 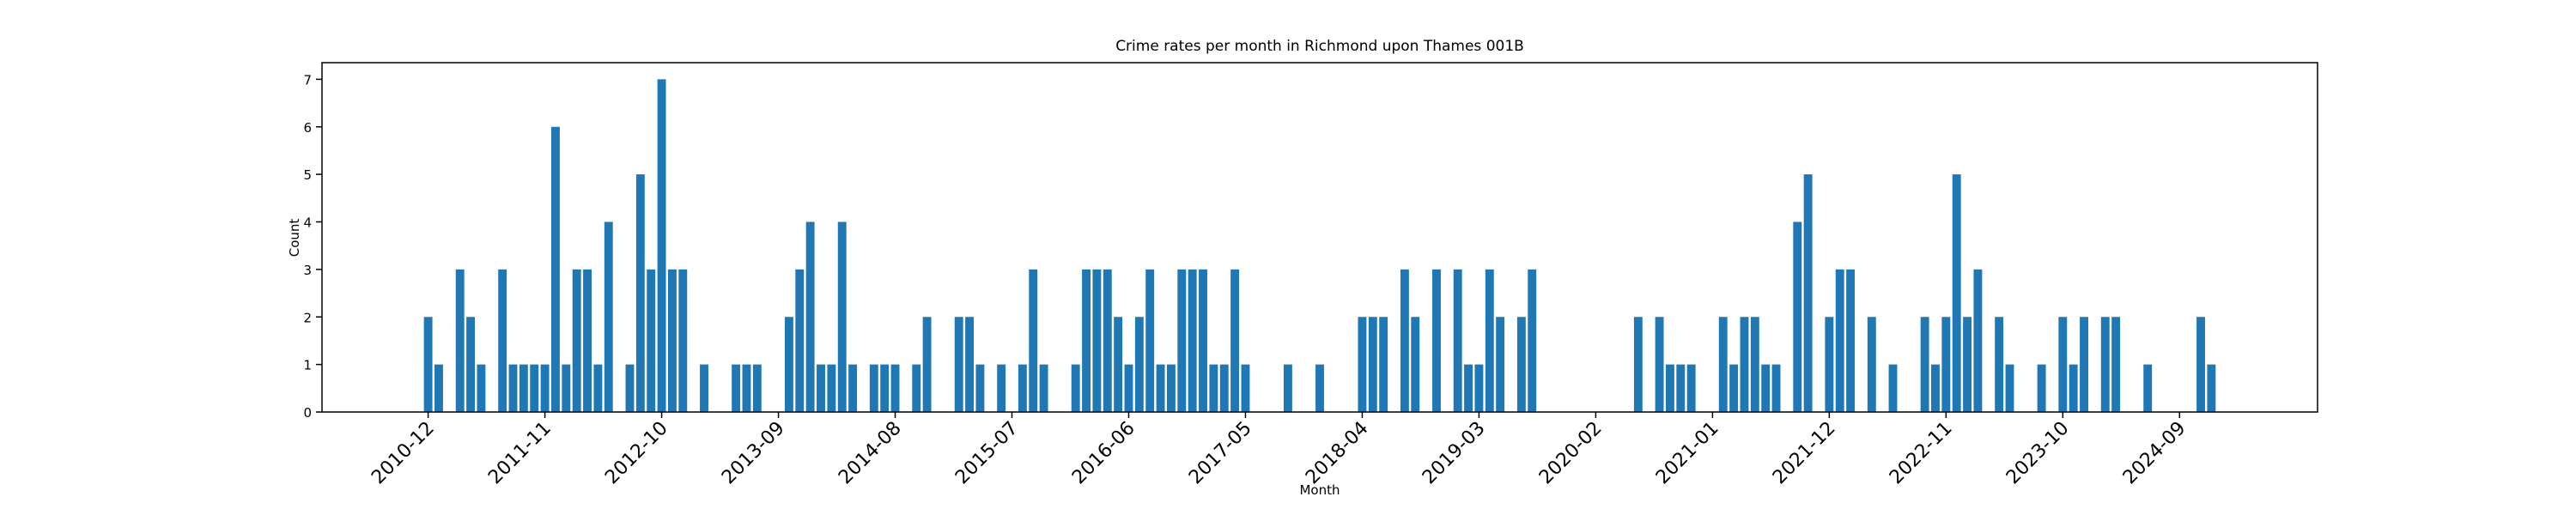 I want to click on x-axis-label: Month, so click(x=1319, y=490).